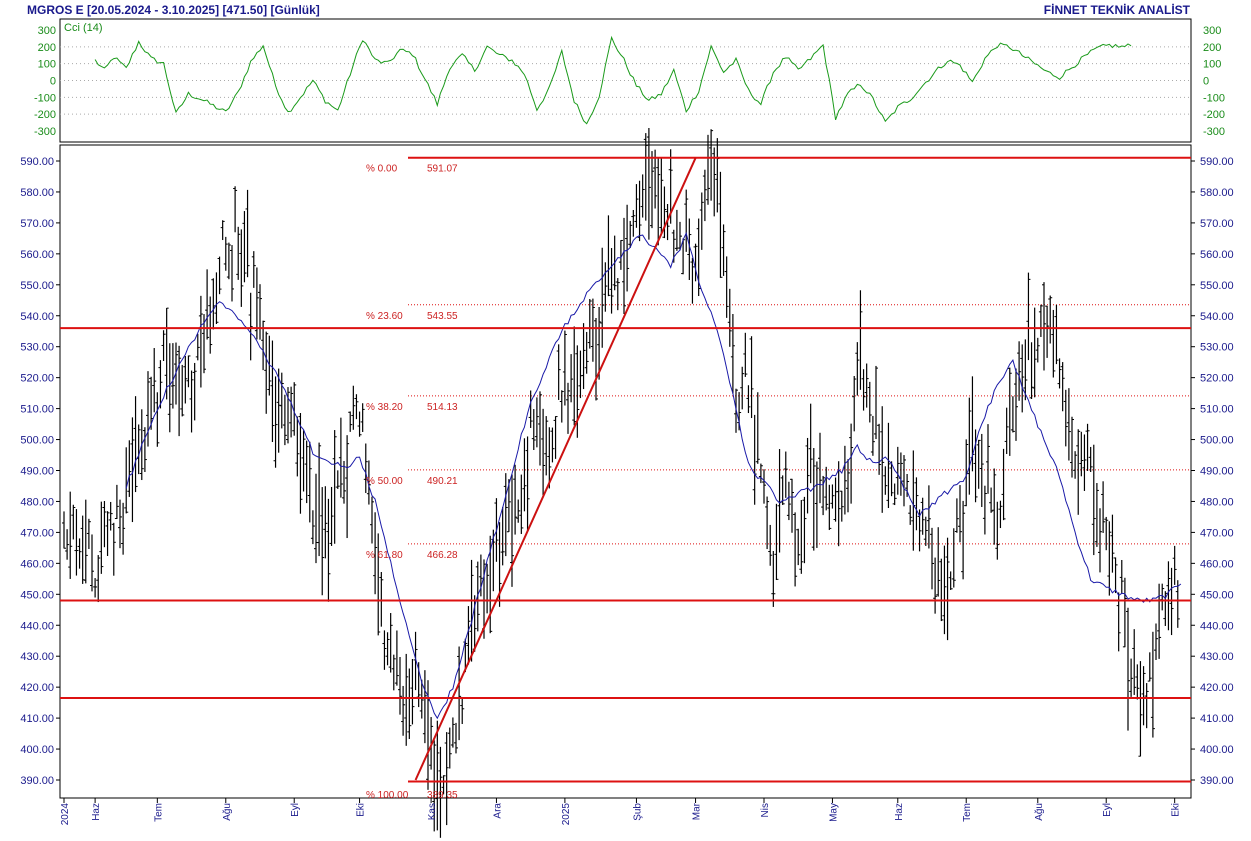 This screenshot has height=841, width=1251. Describe the element at coordinates (967, 812) in the screenshot. I see `x-tick-label: Tem` at that location.